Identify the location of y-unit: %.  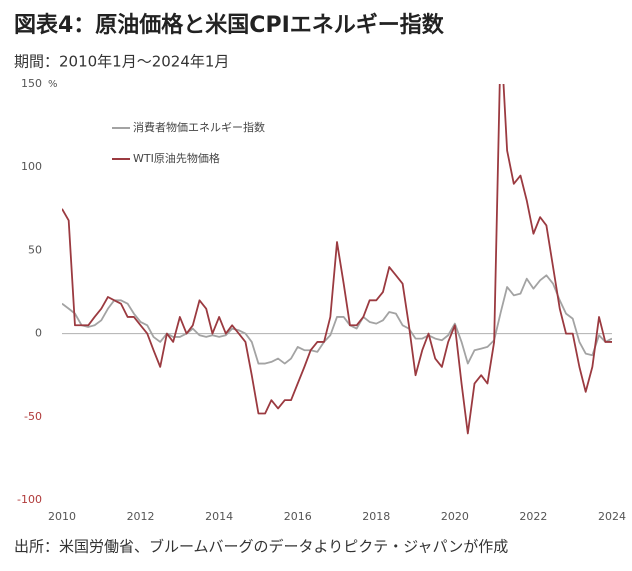
(53, 84).